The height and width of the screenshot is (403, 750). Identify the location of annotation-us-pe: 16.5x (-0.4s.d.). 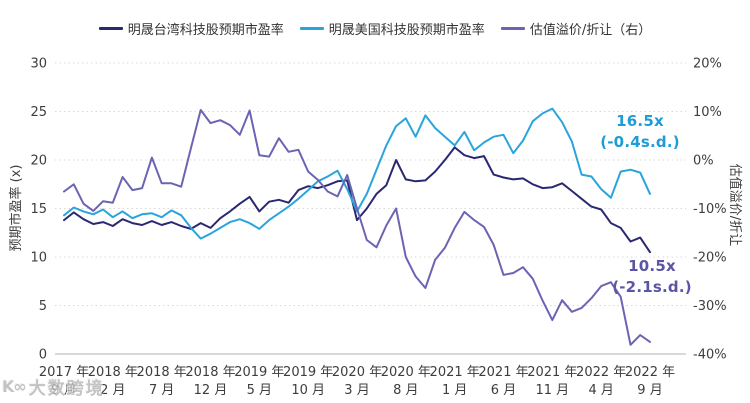
(640, 132).